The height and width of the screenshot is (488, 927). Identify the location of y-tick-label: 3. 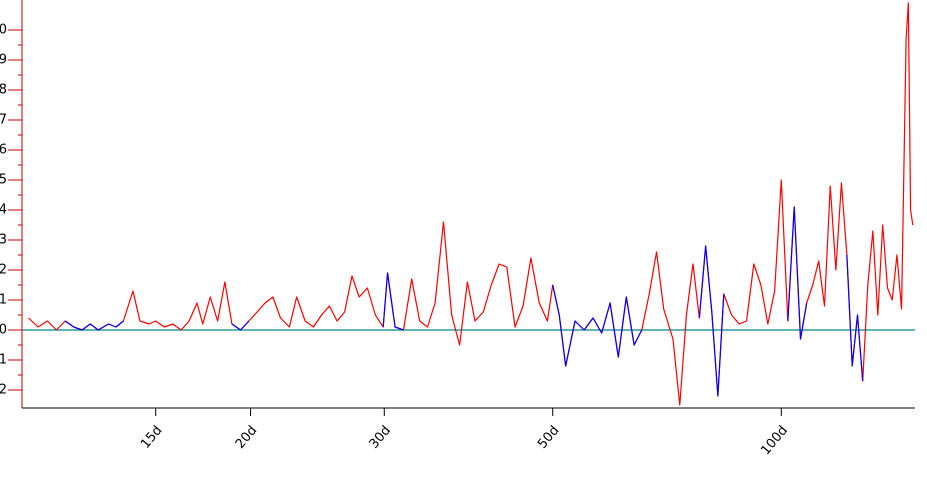
(3, 240).